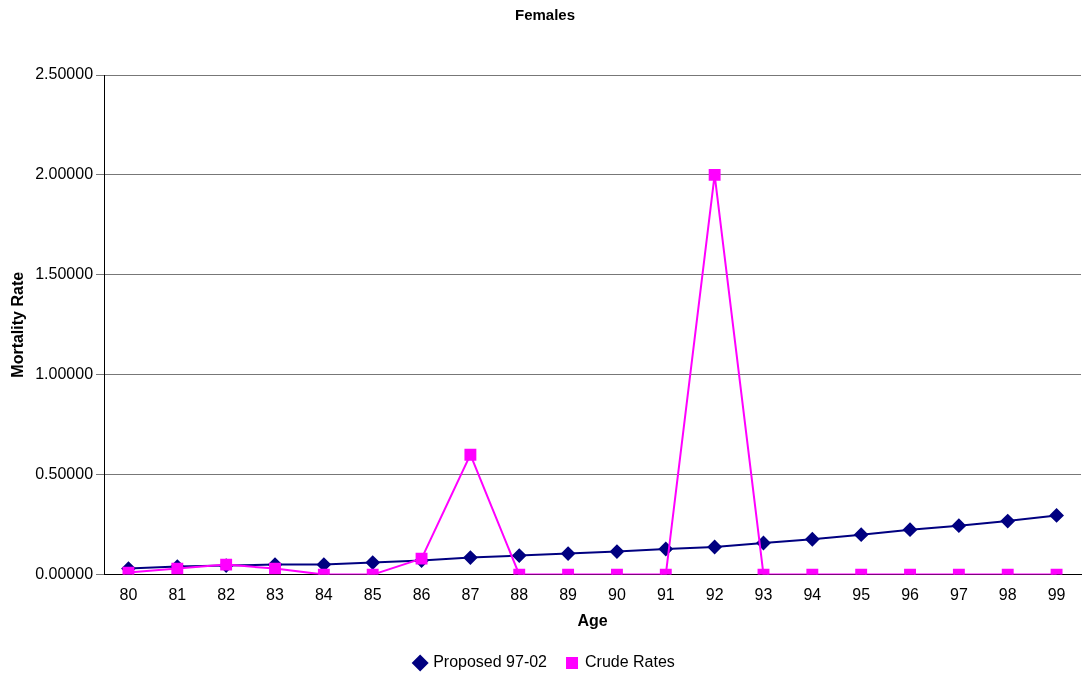 This screenshot has width=1090, height=686. Describe the element at coordinates (372, 594) in the screenshot. I see `x-tick-label: 85` at that location.